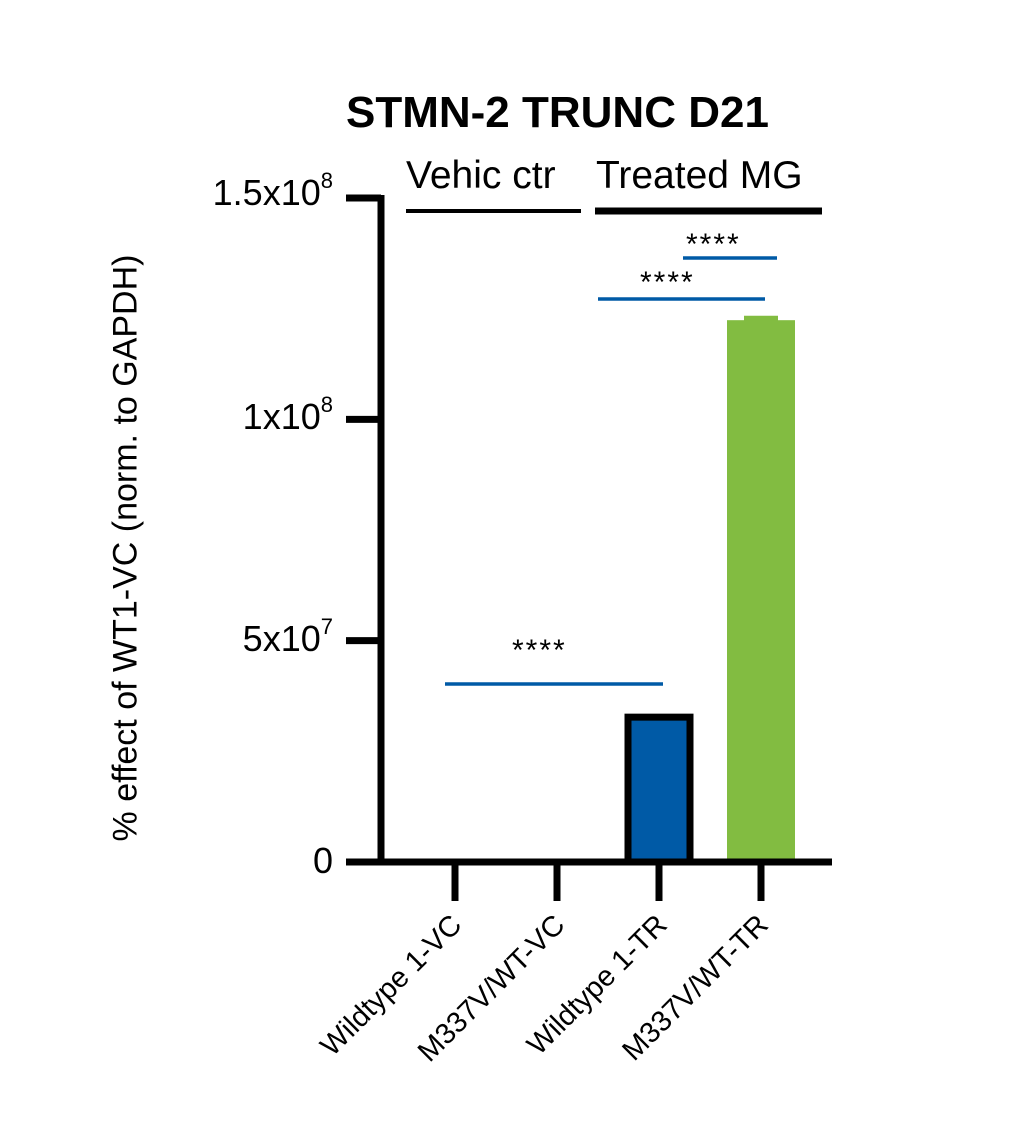 Image resolution: width=1013 pixels, height=1146 pixels. What do you see at coordinates (272, 190) in the screenshot?
I see `y-tick-label-150m: 1.5x10⁸` at bounding box center [272, 190].